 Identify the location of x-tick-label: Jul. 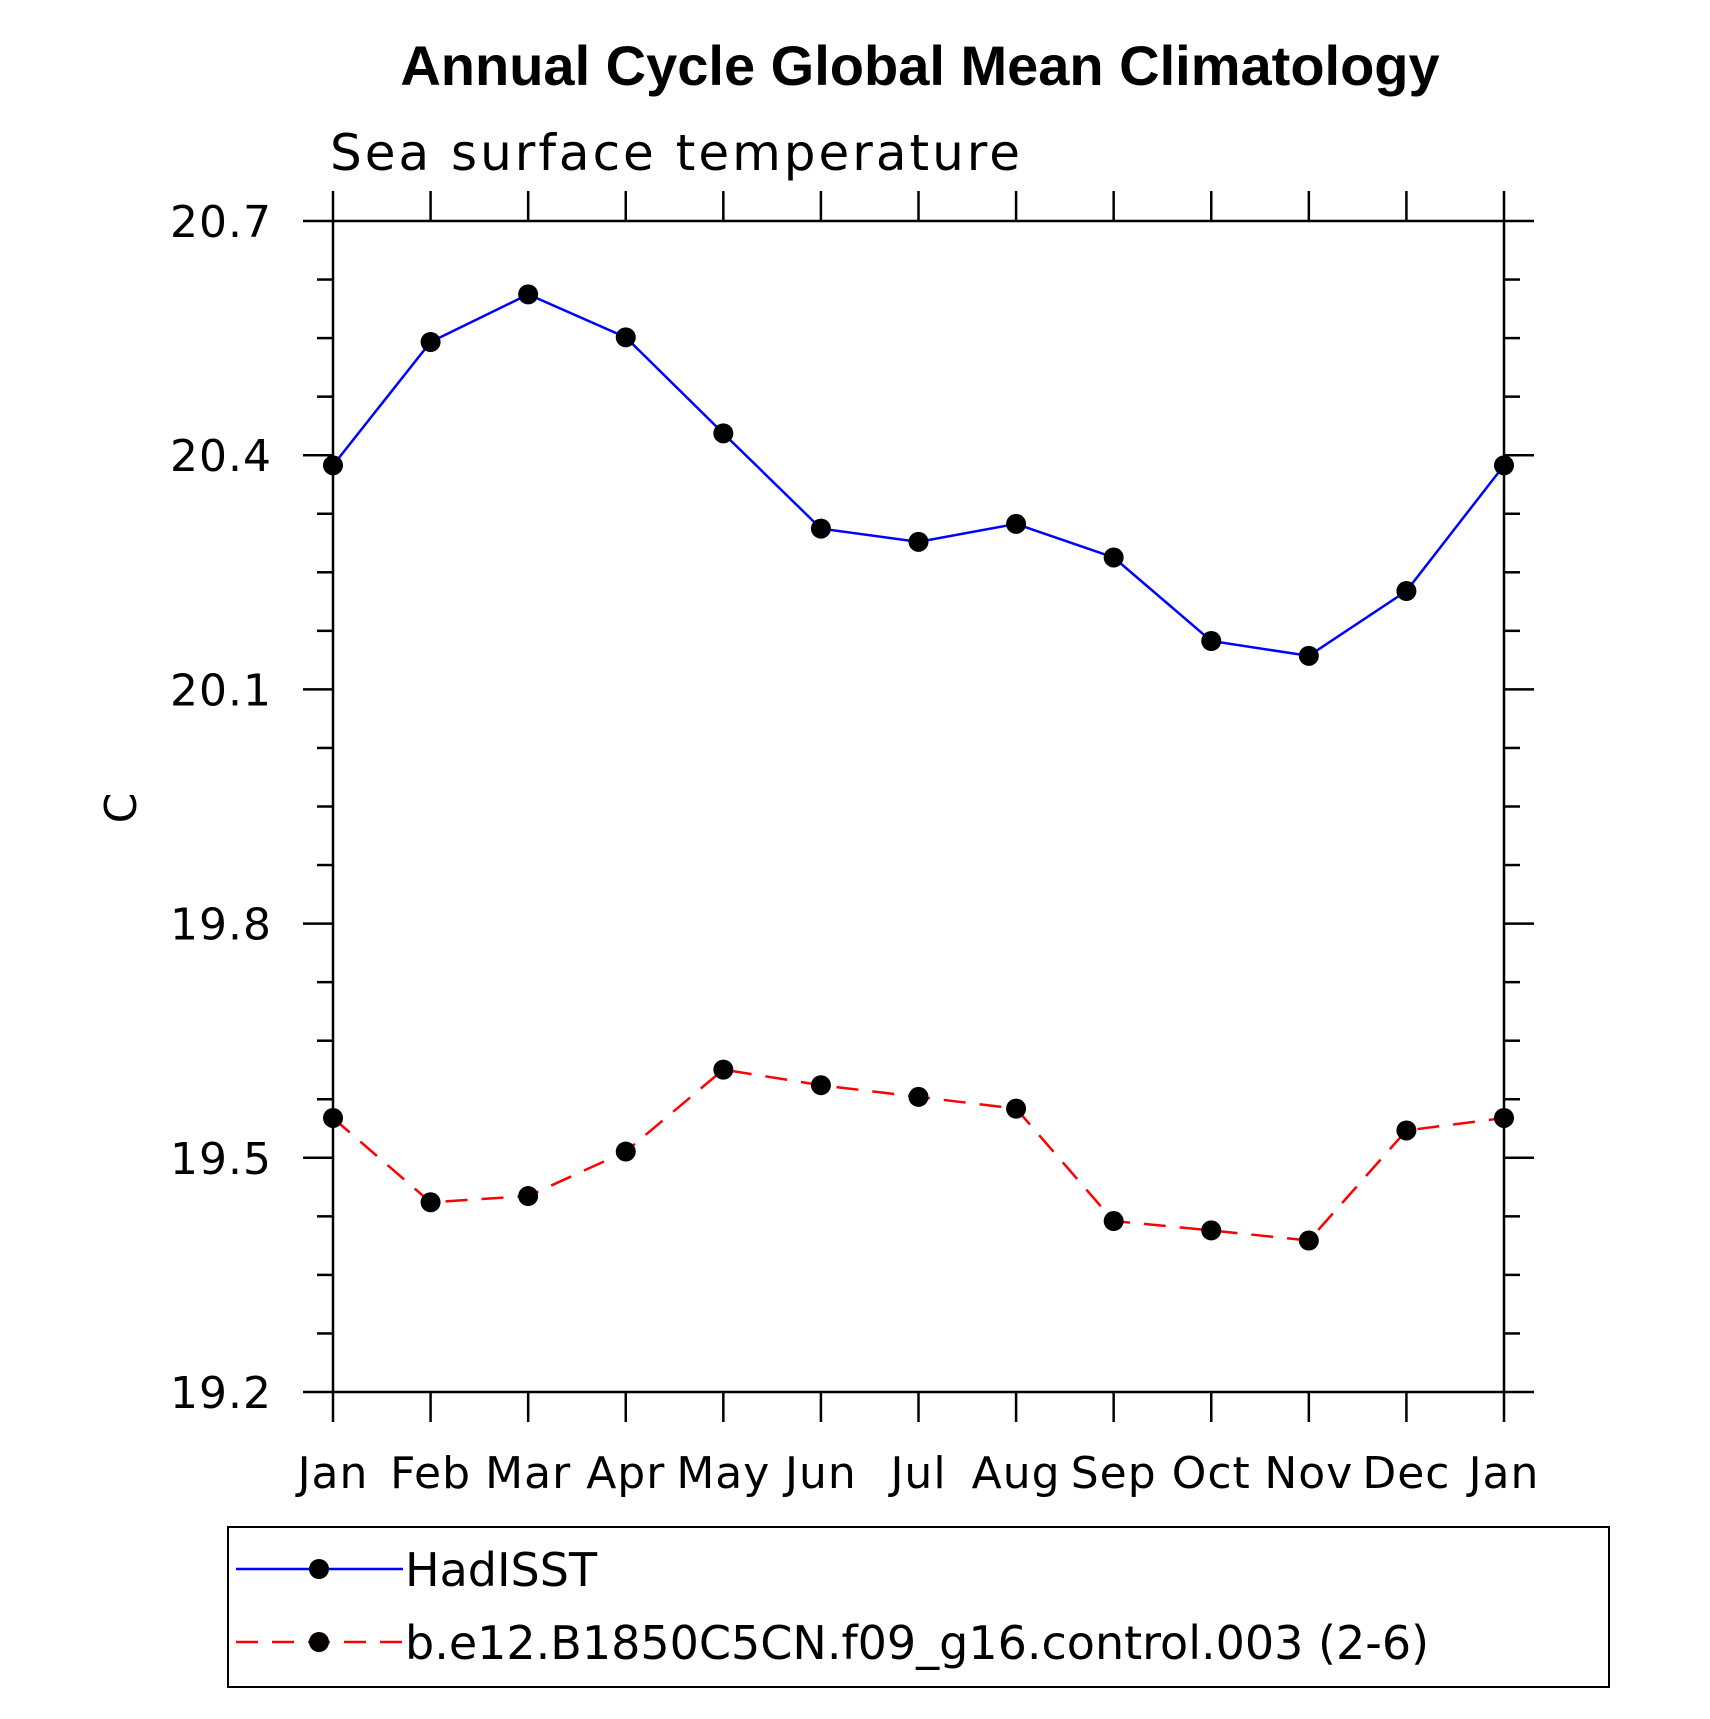
(916, 1473).